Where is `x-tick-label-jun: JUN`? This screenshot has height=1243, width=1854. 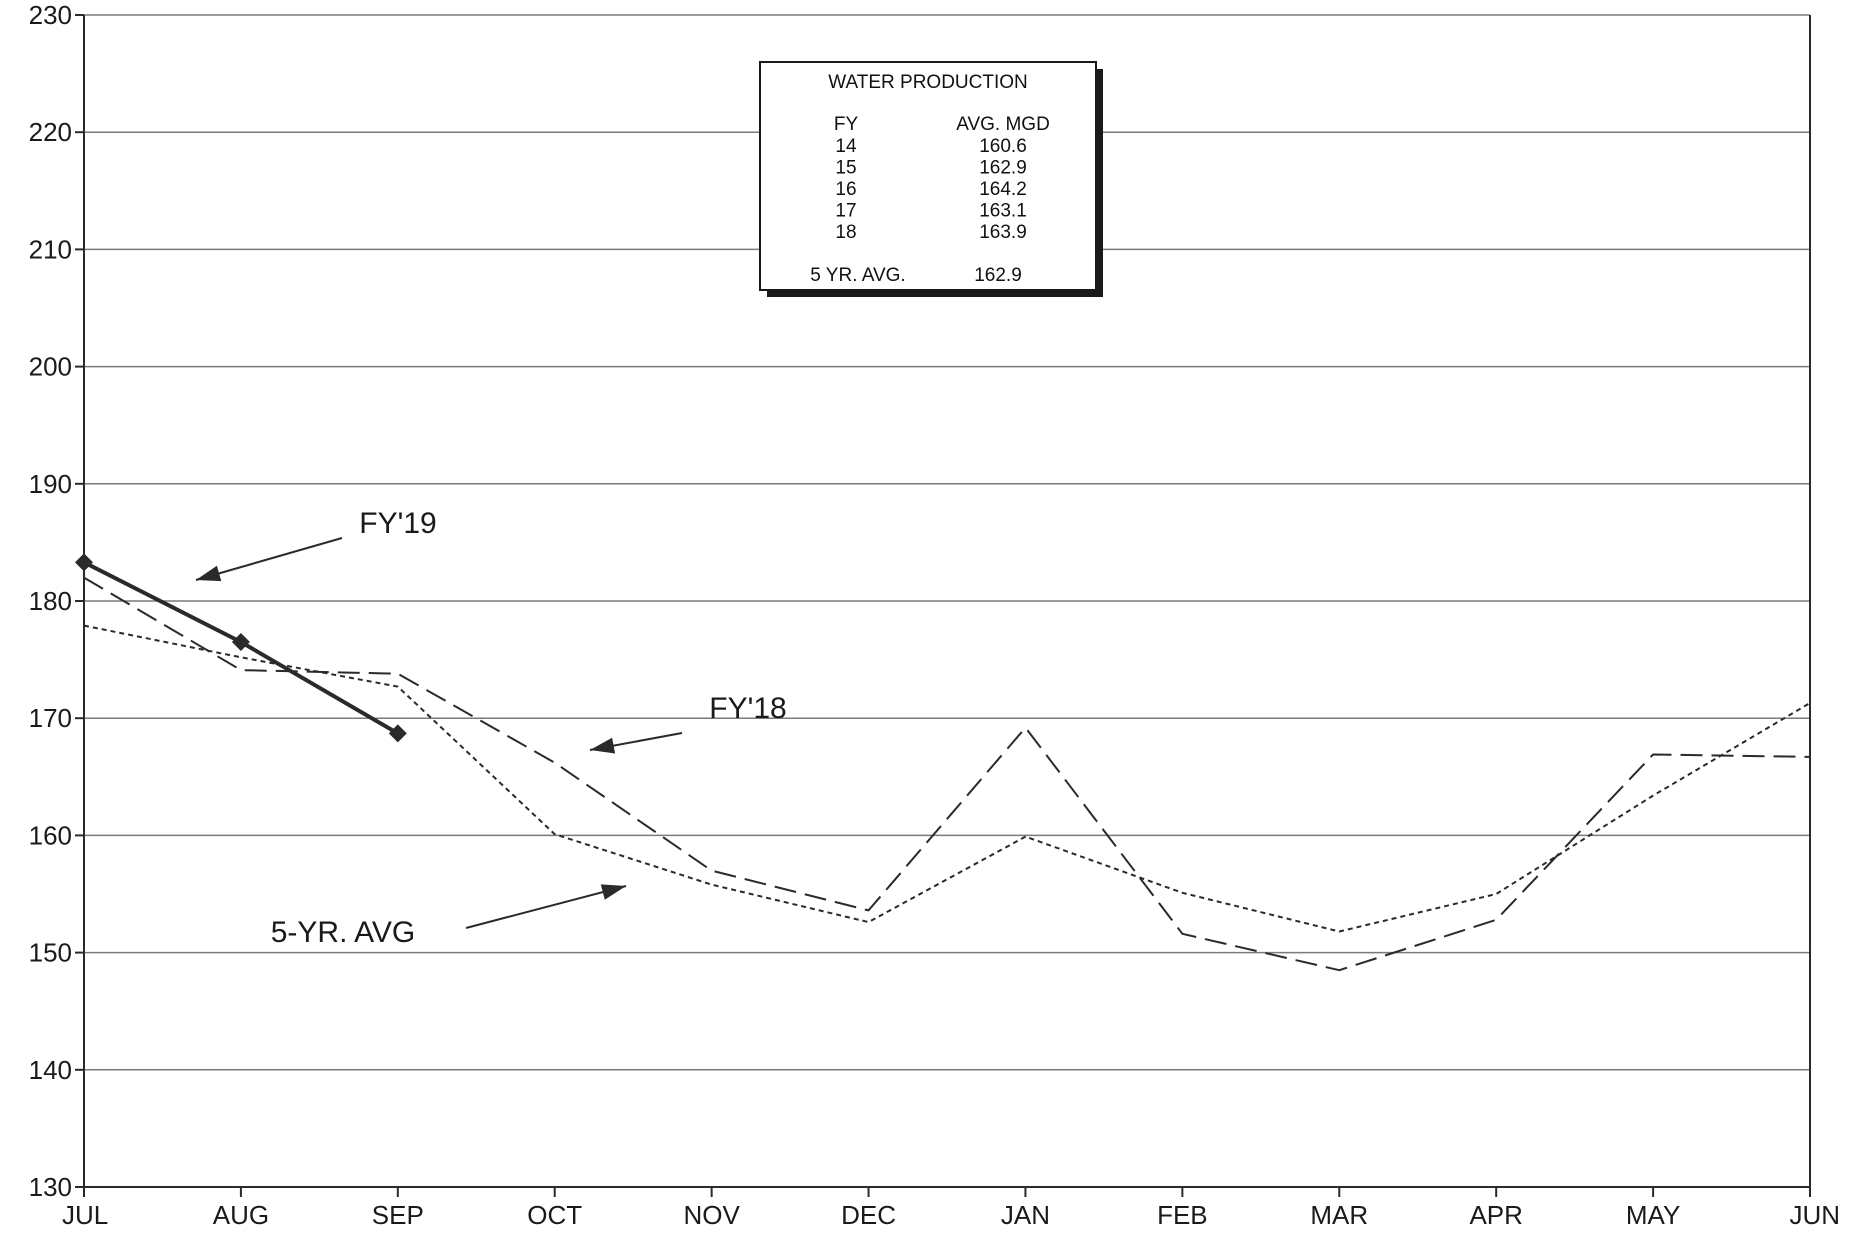
x-tick-label-jun: JUN is located at coordinates (1814, 1215).